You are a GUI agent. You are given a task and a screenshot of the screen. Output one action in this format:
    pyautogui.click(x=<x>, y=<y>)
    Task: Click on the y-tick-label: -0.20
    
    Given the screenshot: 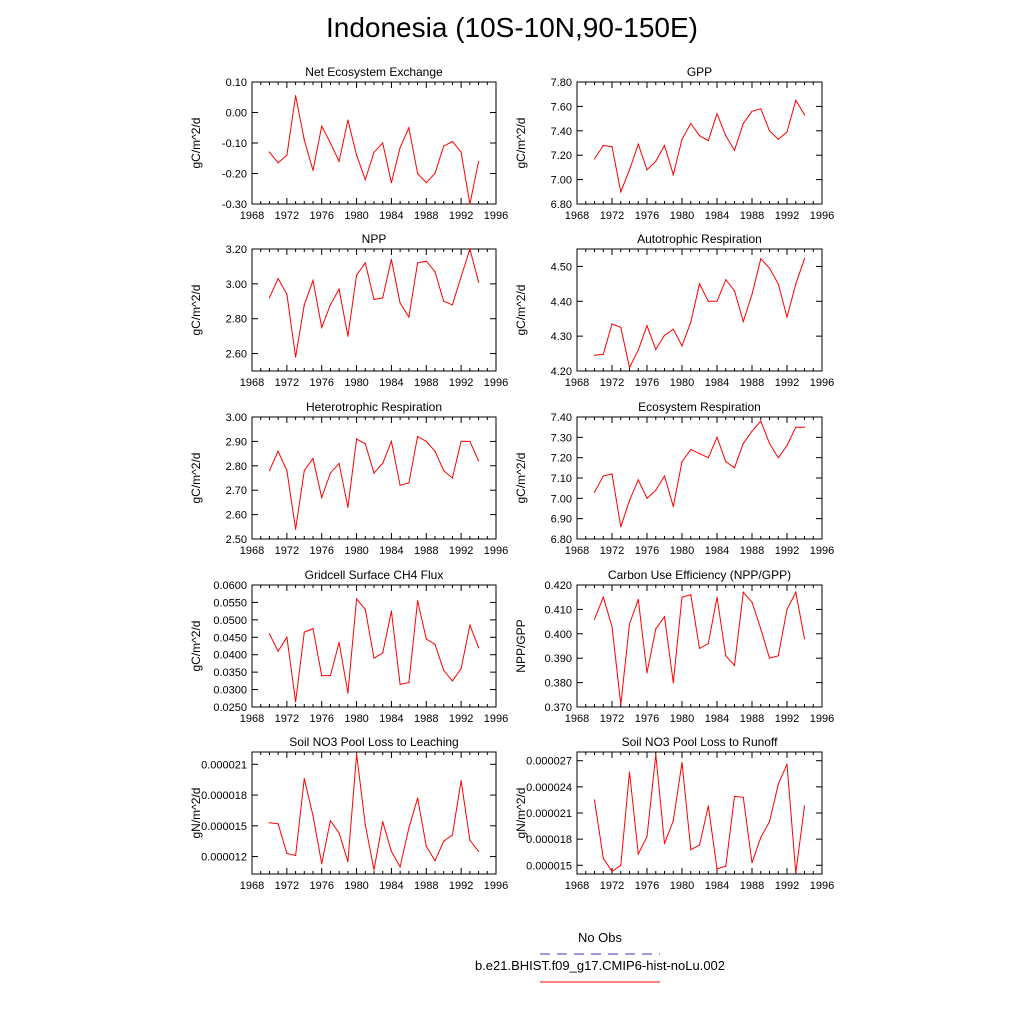 What is the action you would take?
    pyautogui.click(x=234, y=175)
    